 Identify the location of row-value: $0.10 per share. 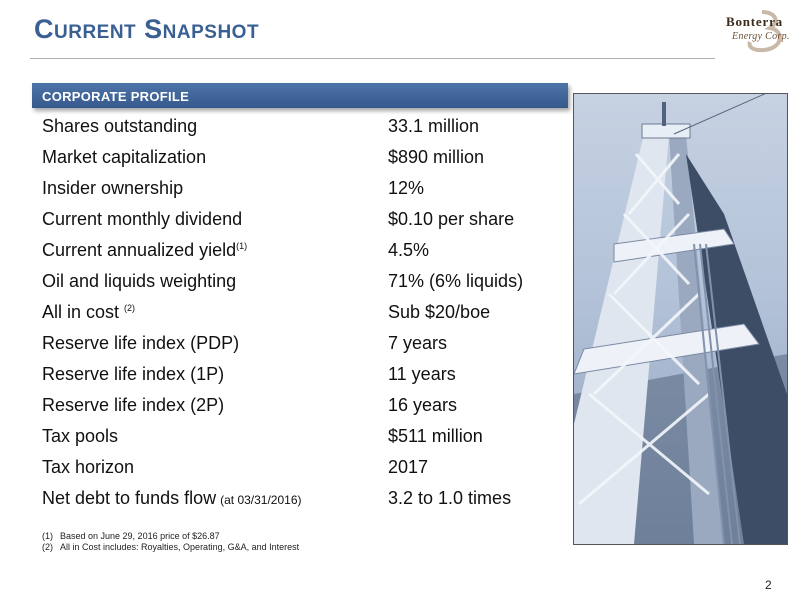
(451, 219).